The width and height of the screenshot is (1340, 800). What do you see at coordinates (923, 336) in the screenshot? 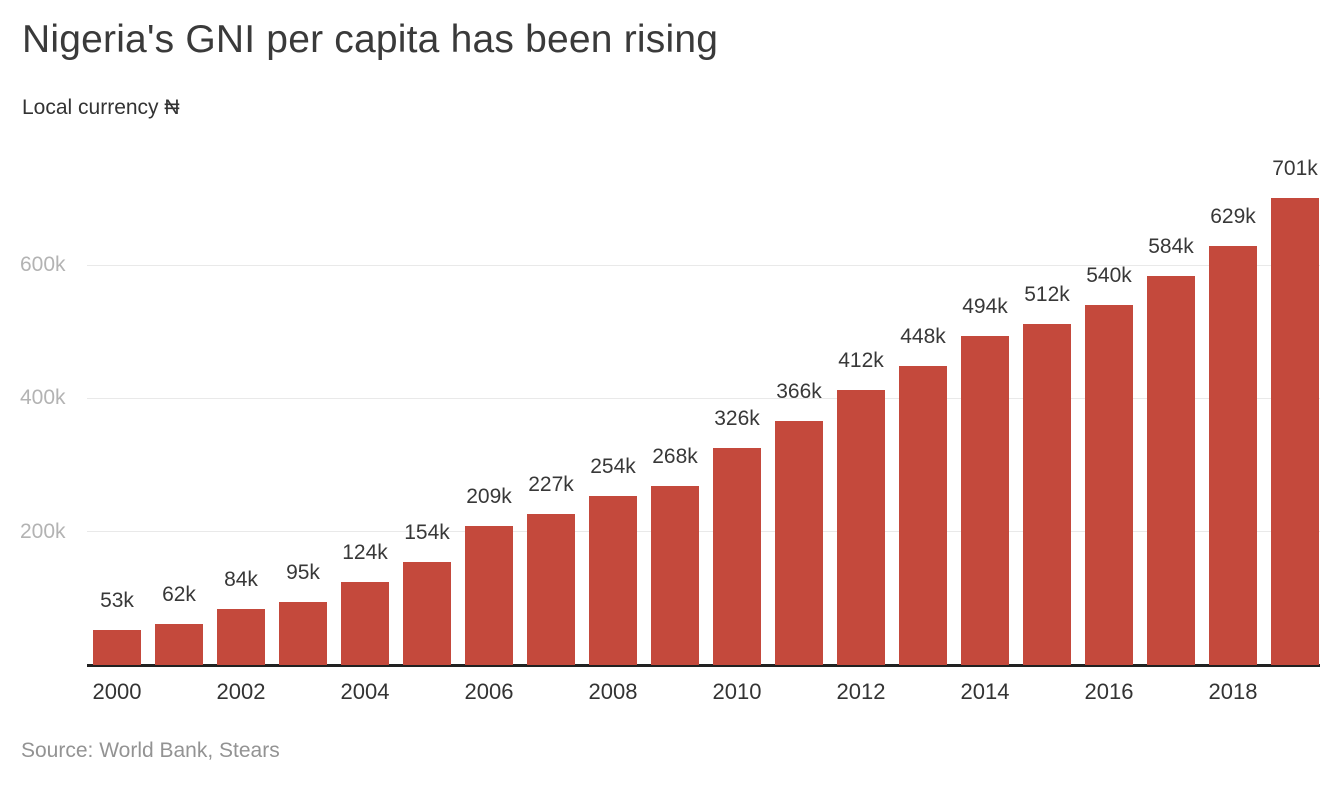
I see `value-label-2013: 448k` at bounding box center [923, 336].